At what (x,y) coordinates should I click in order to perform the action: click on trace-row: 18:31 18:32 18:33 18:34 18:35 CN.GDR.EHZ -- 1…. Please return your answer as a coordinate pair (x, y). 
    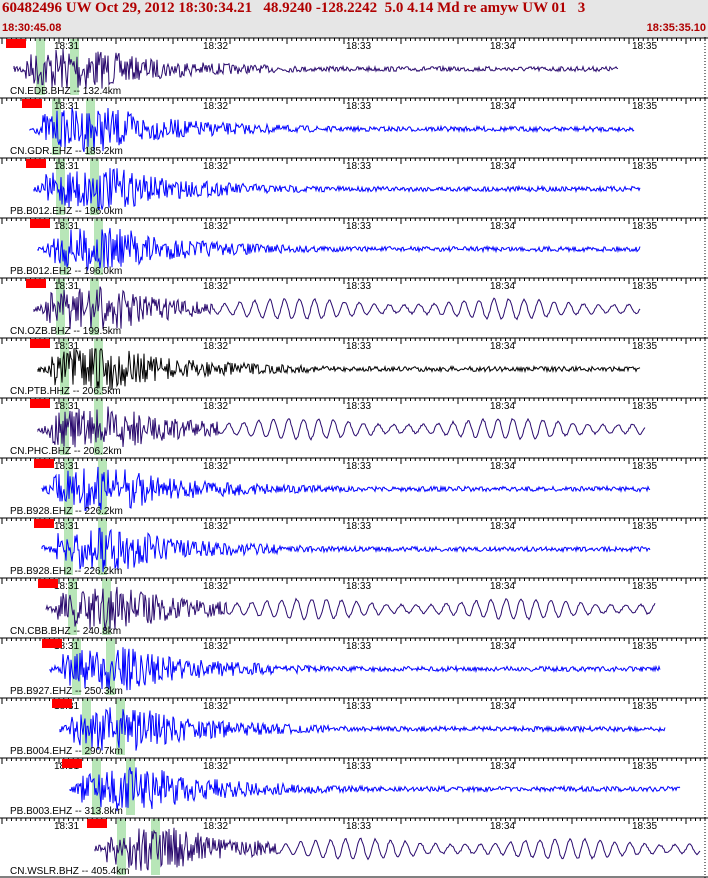
    Looking at the image, I should click on (354, 127).